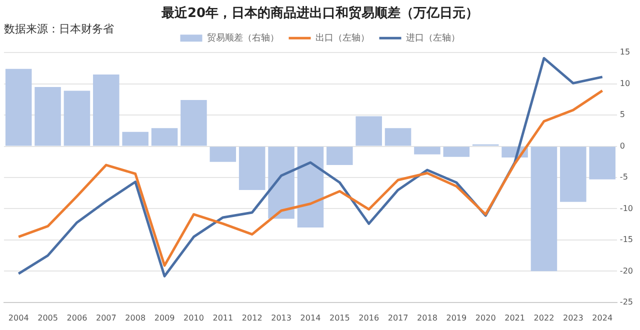 The height and width of the screenshot is (330, 640). What do you see at coordinates (106, 317) in the screenshot?
I see `x-tick-label: 2007` at bounding box center [106, 317].